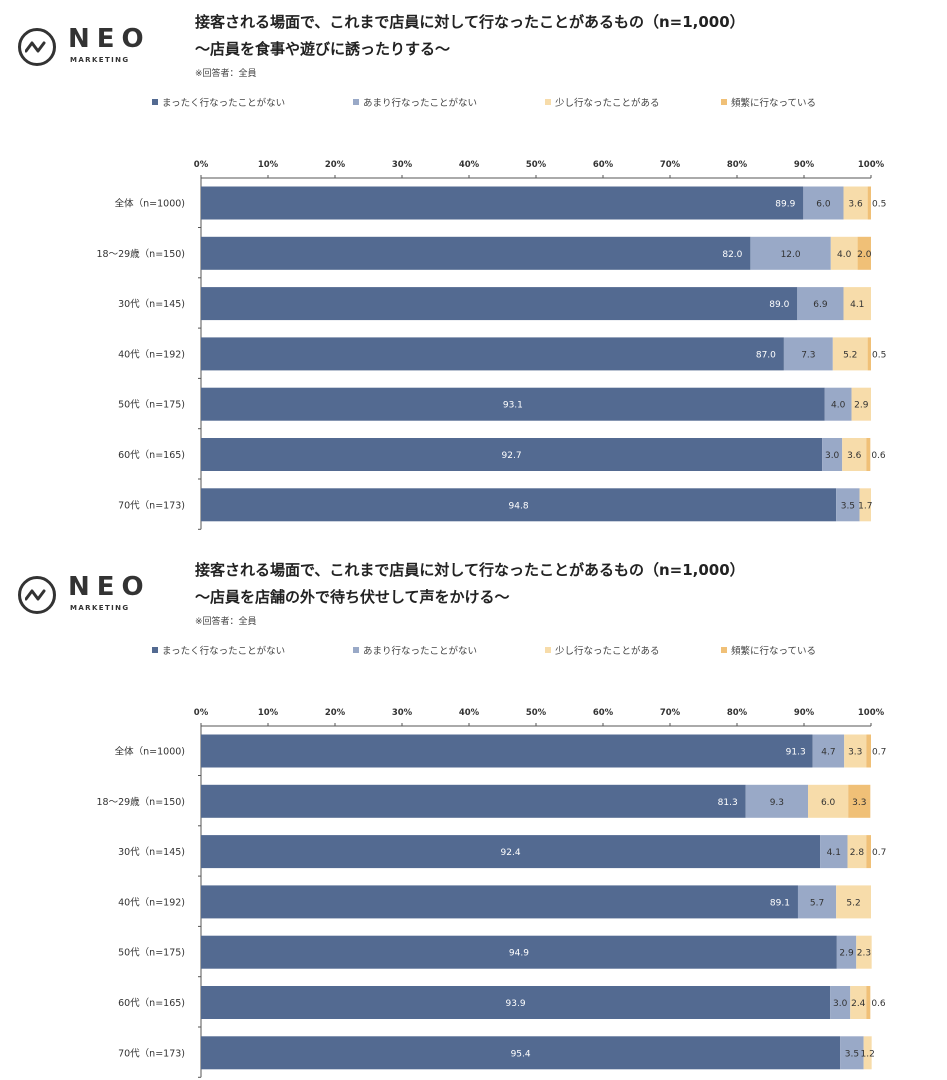 The height and width of the screenshot is (1080, 947). Describe the element at coordinates (352, 597) in the screenshot. I see `chart-subtitle: 〜店員を店舗の外で待ち伏せして声をかける〜` at that location.